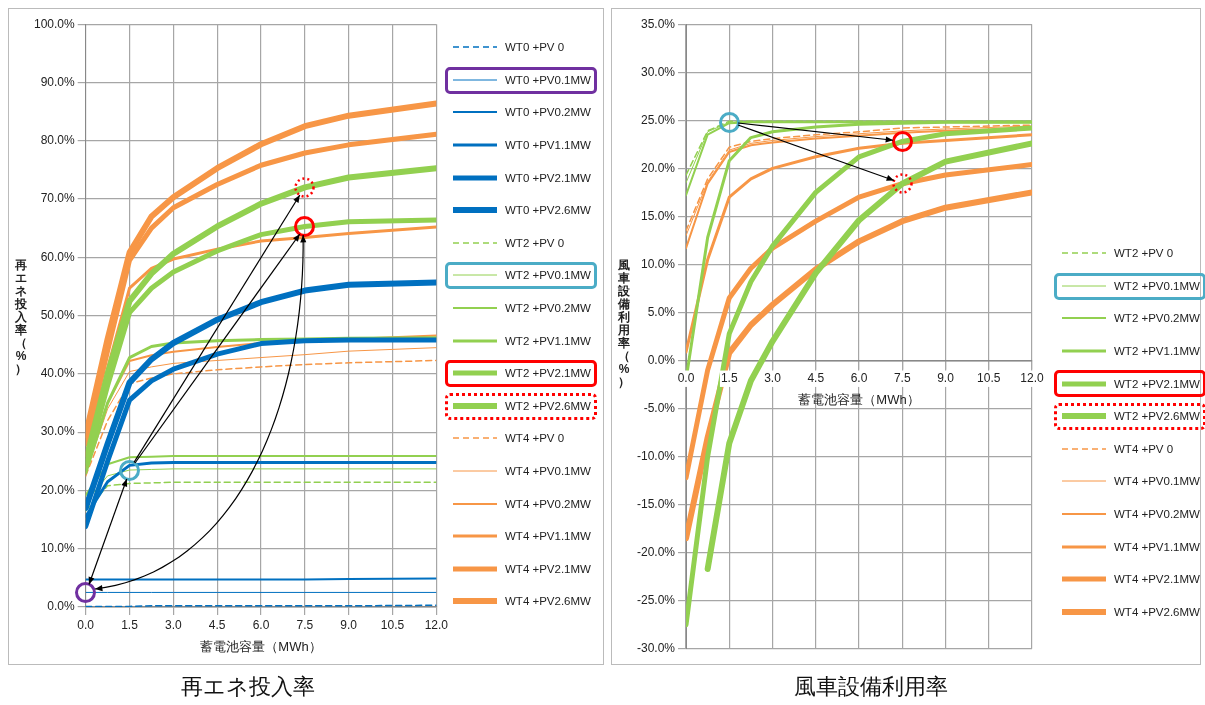  I want to click on y-tick-label: 5.0%, so click(661, 311).